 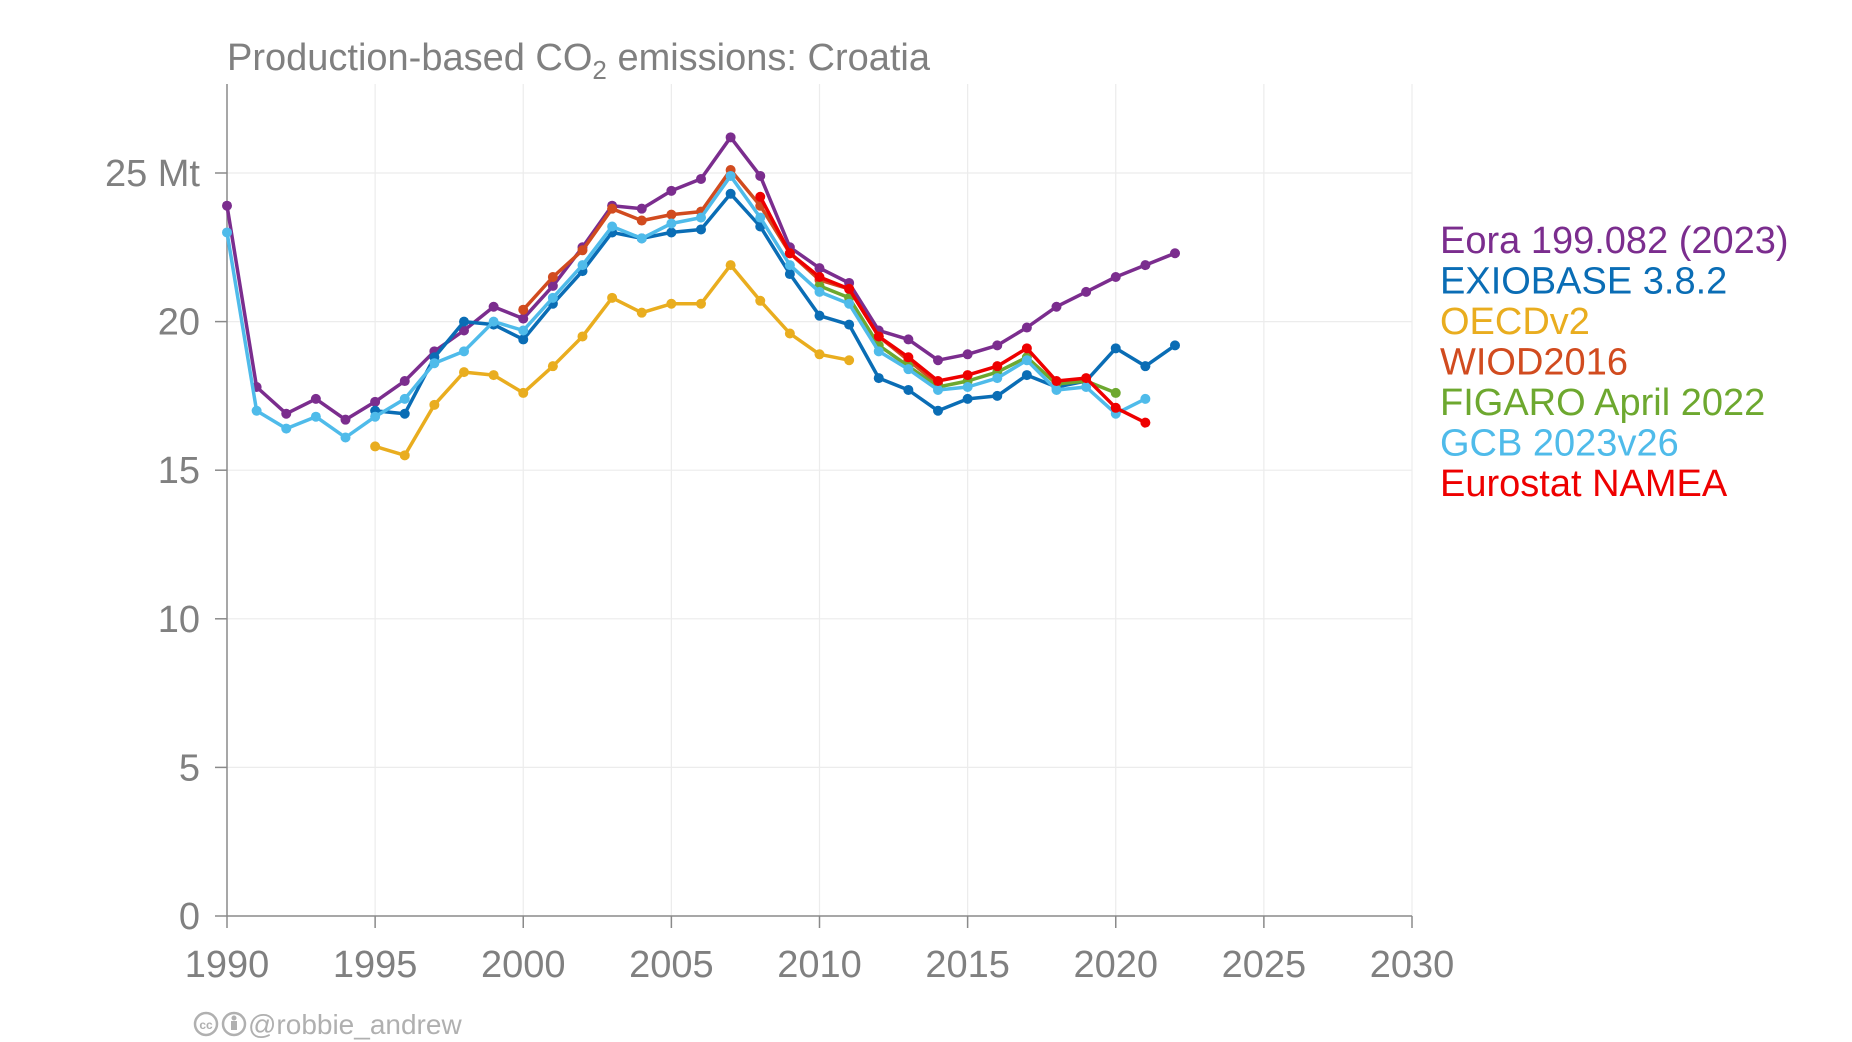 I want to click on legend-entry: FIGARO April 2022, so click(x=1602, y=403).